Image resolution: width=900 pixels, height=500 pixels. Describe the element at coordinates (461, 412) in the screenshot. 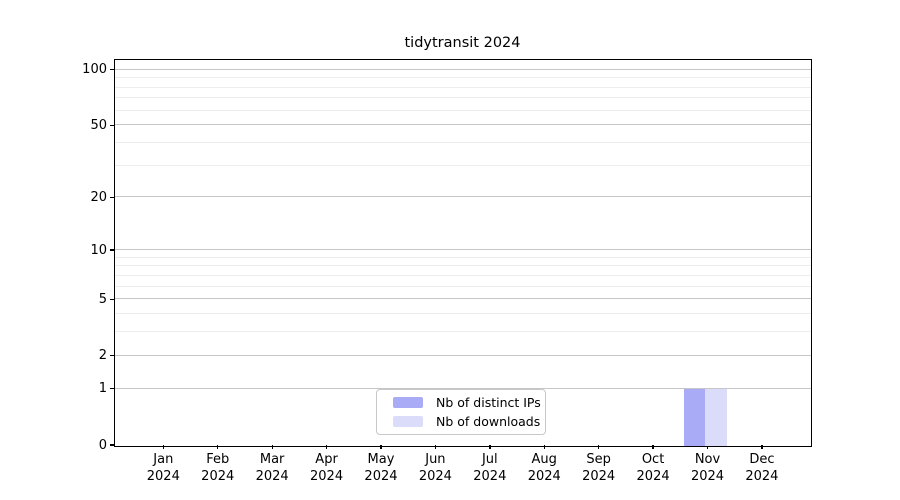

I see `legend: Nb of distinct IPs Nb of downloads` at that location.